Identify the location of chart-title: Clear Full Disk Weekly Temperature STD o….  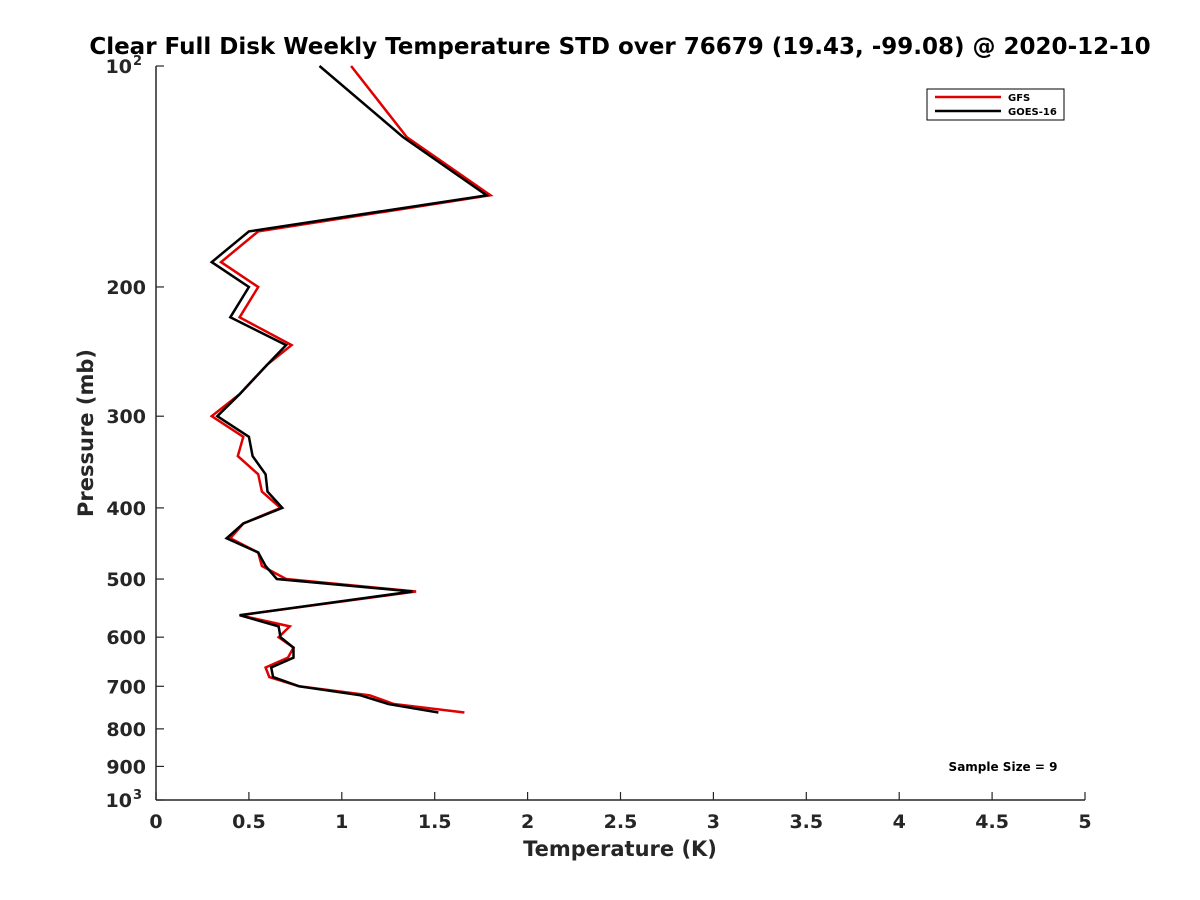
(619, 47).